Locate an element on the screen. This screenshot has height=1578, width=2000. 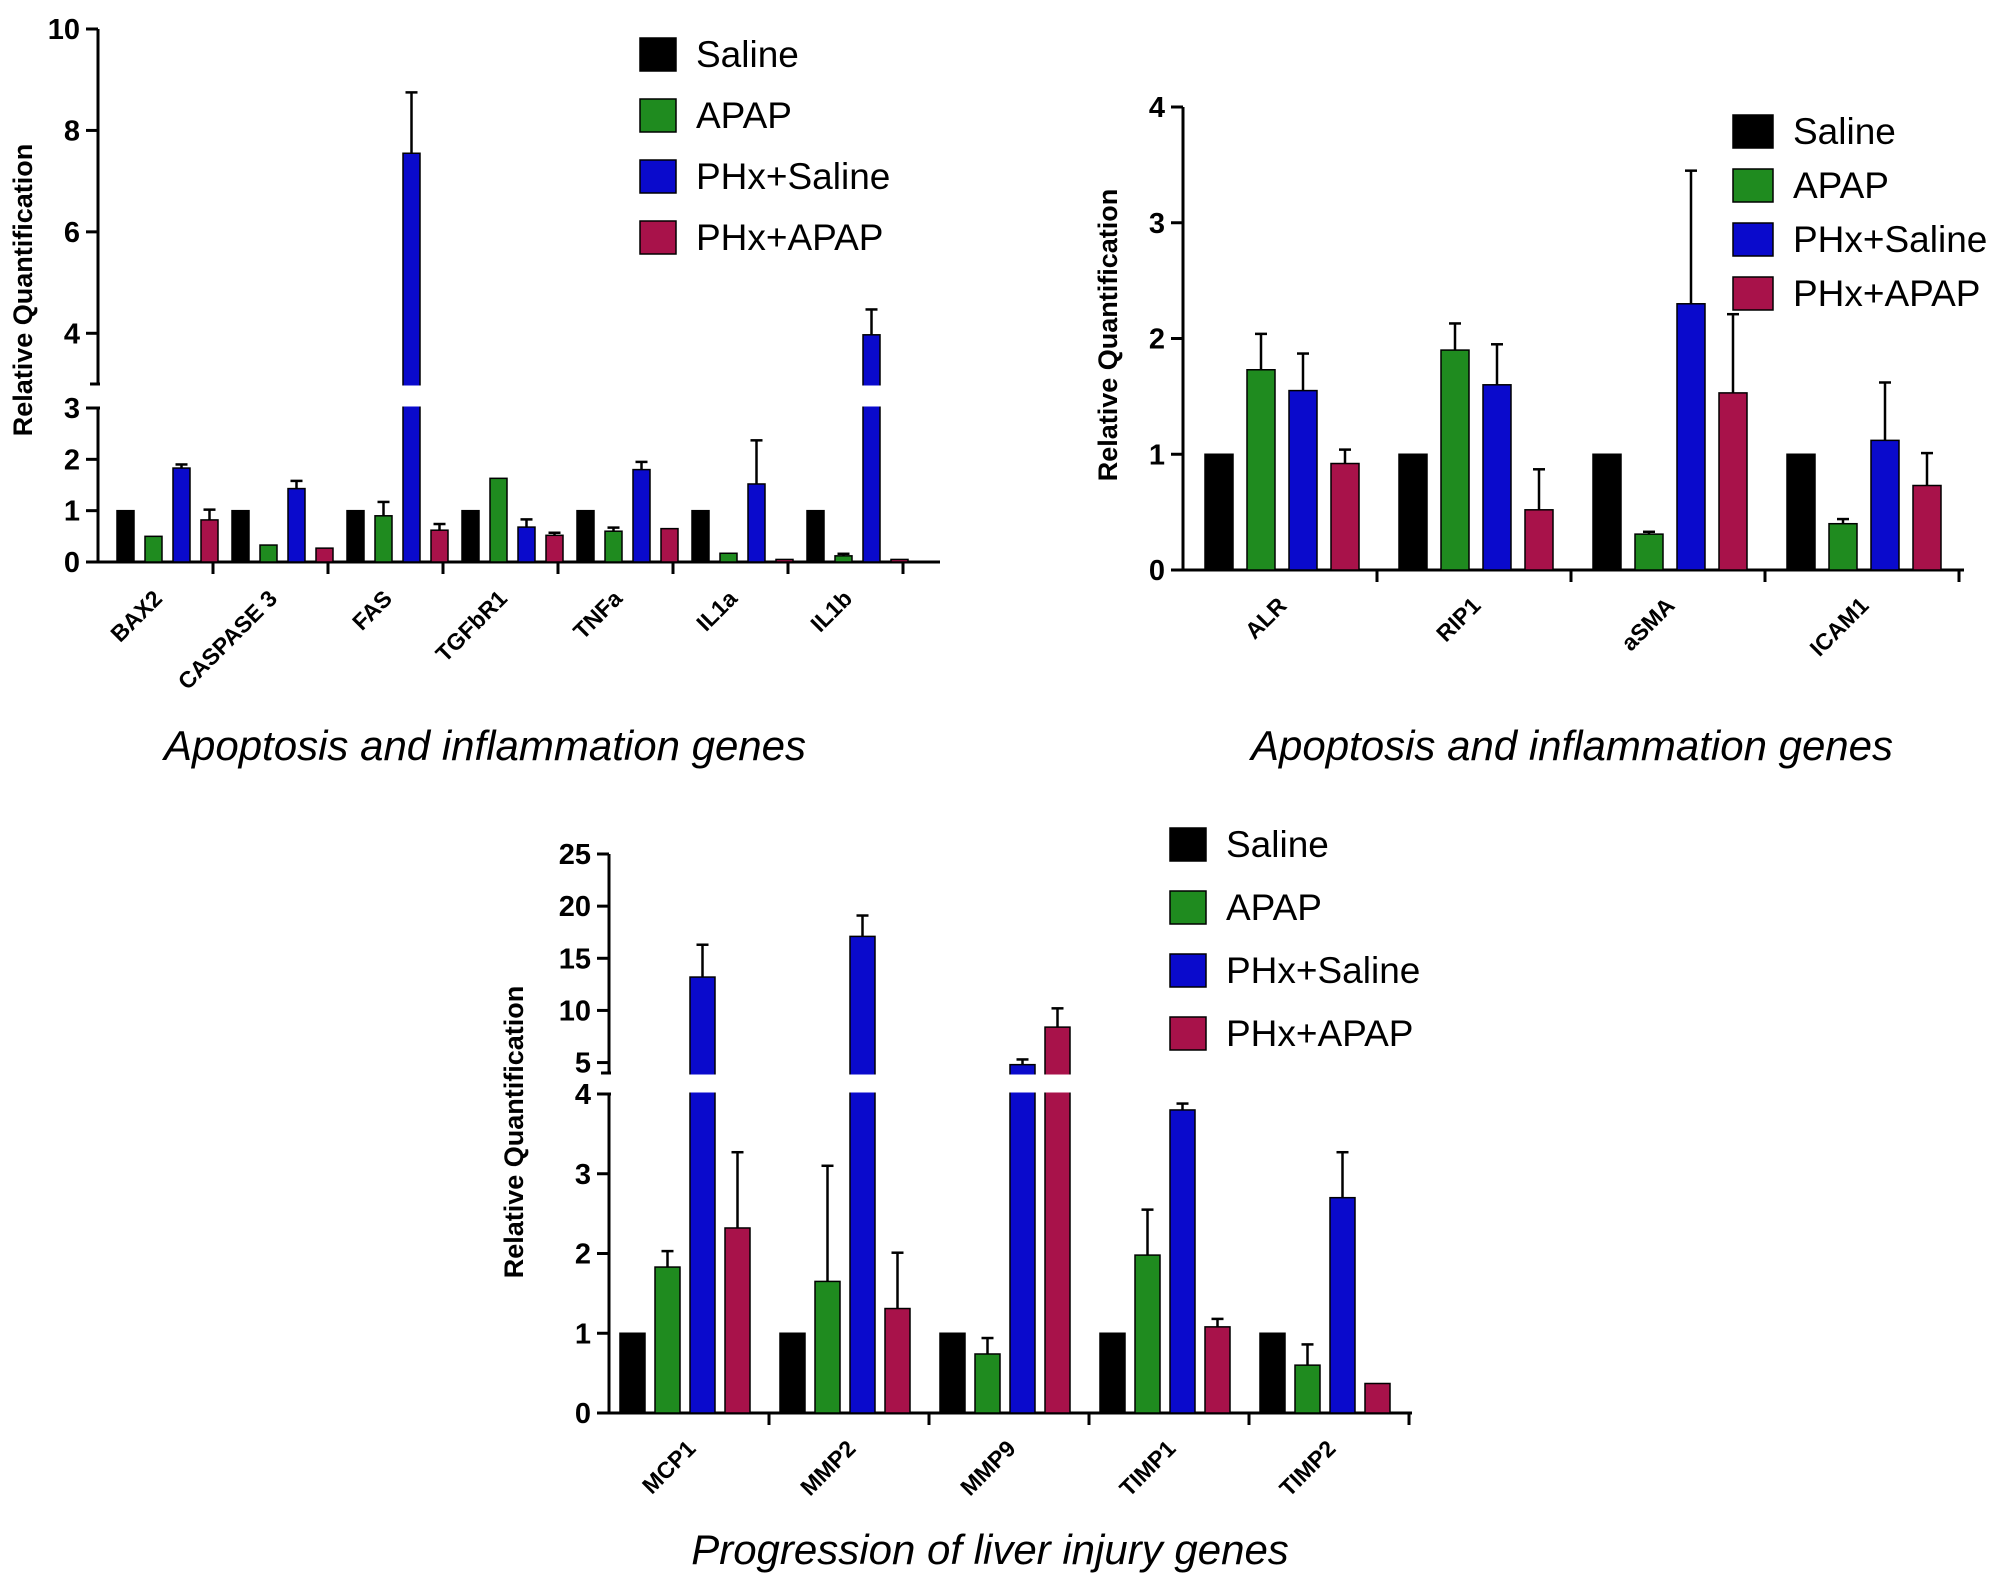
y-tick-label: 8 is located at coordinates (72, 131).